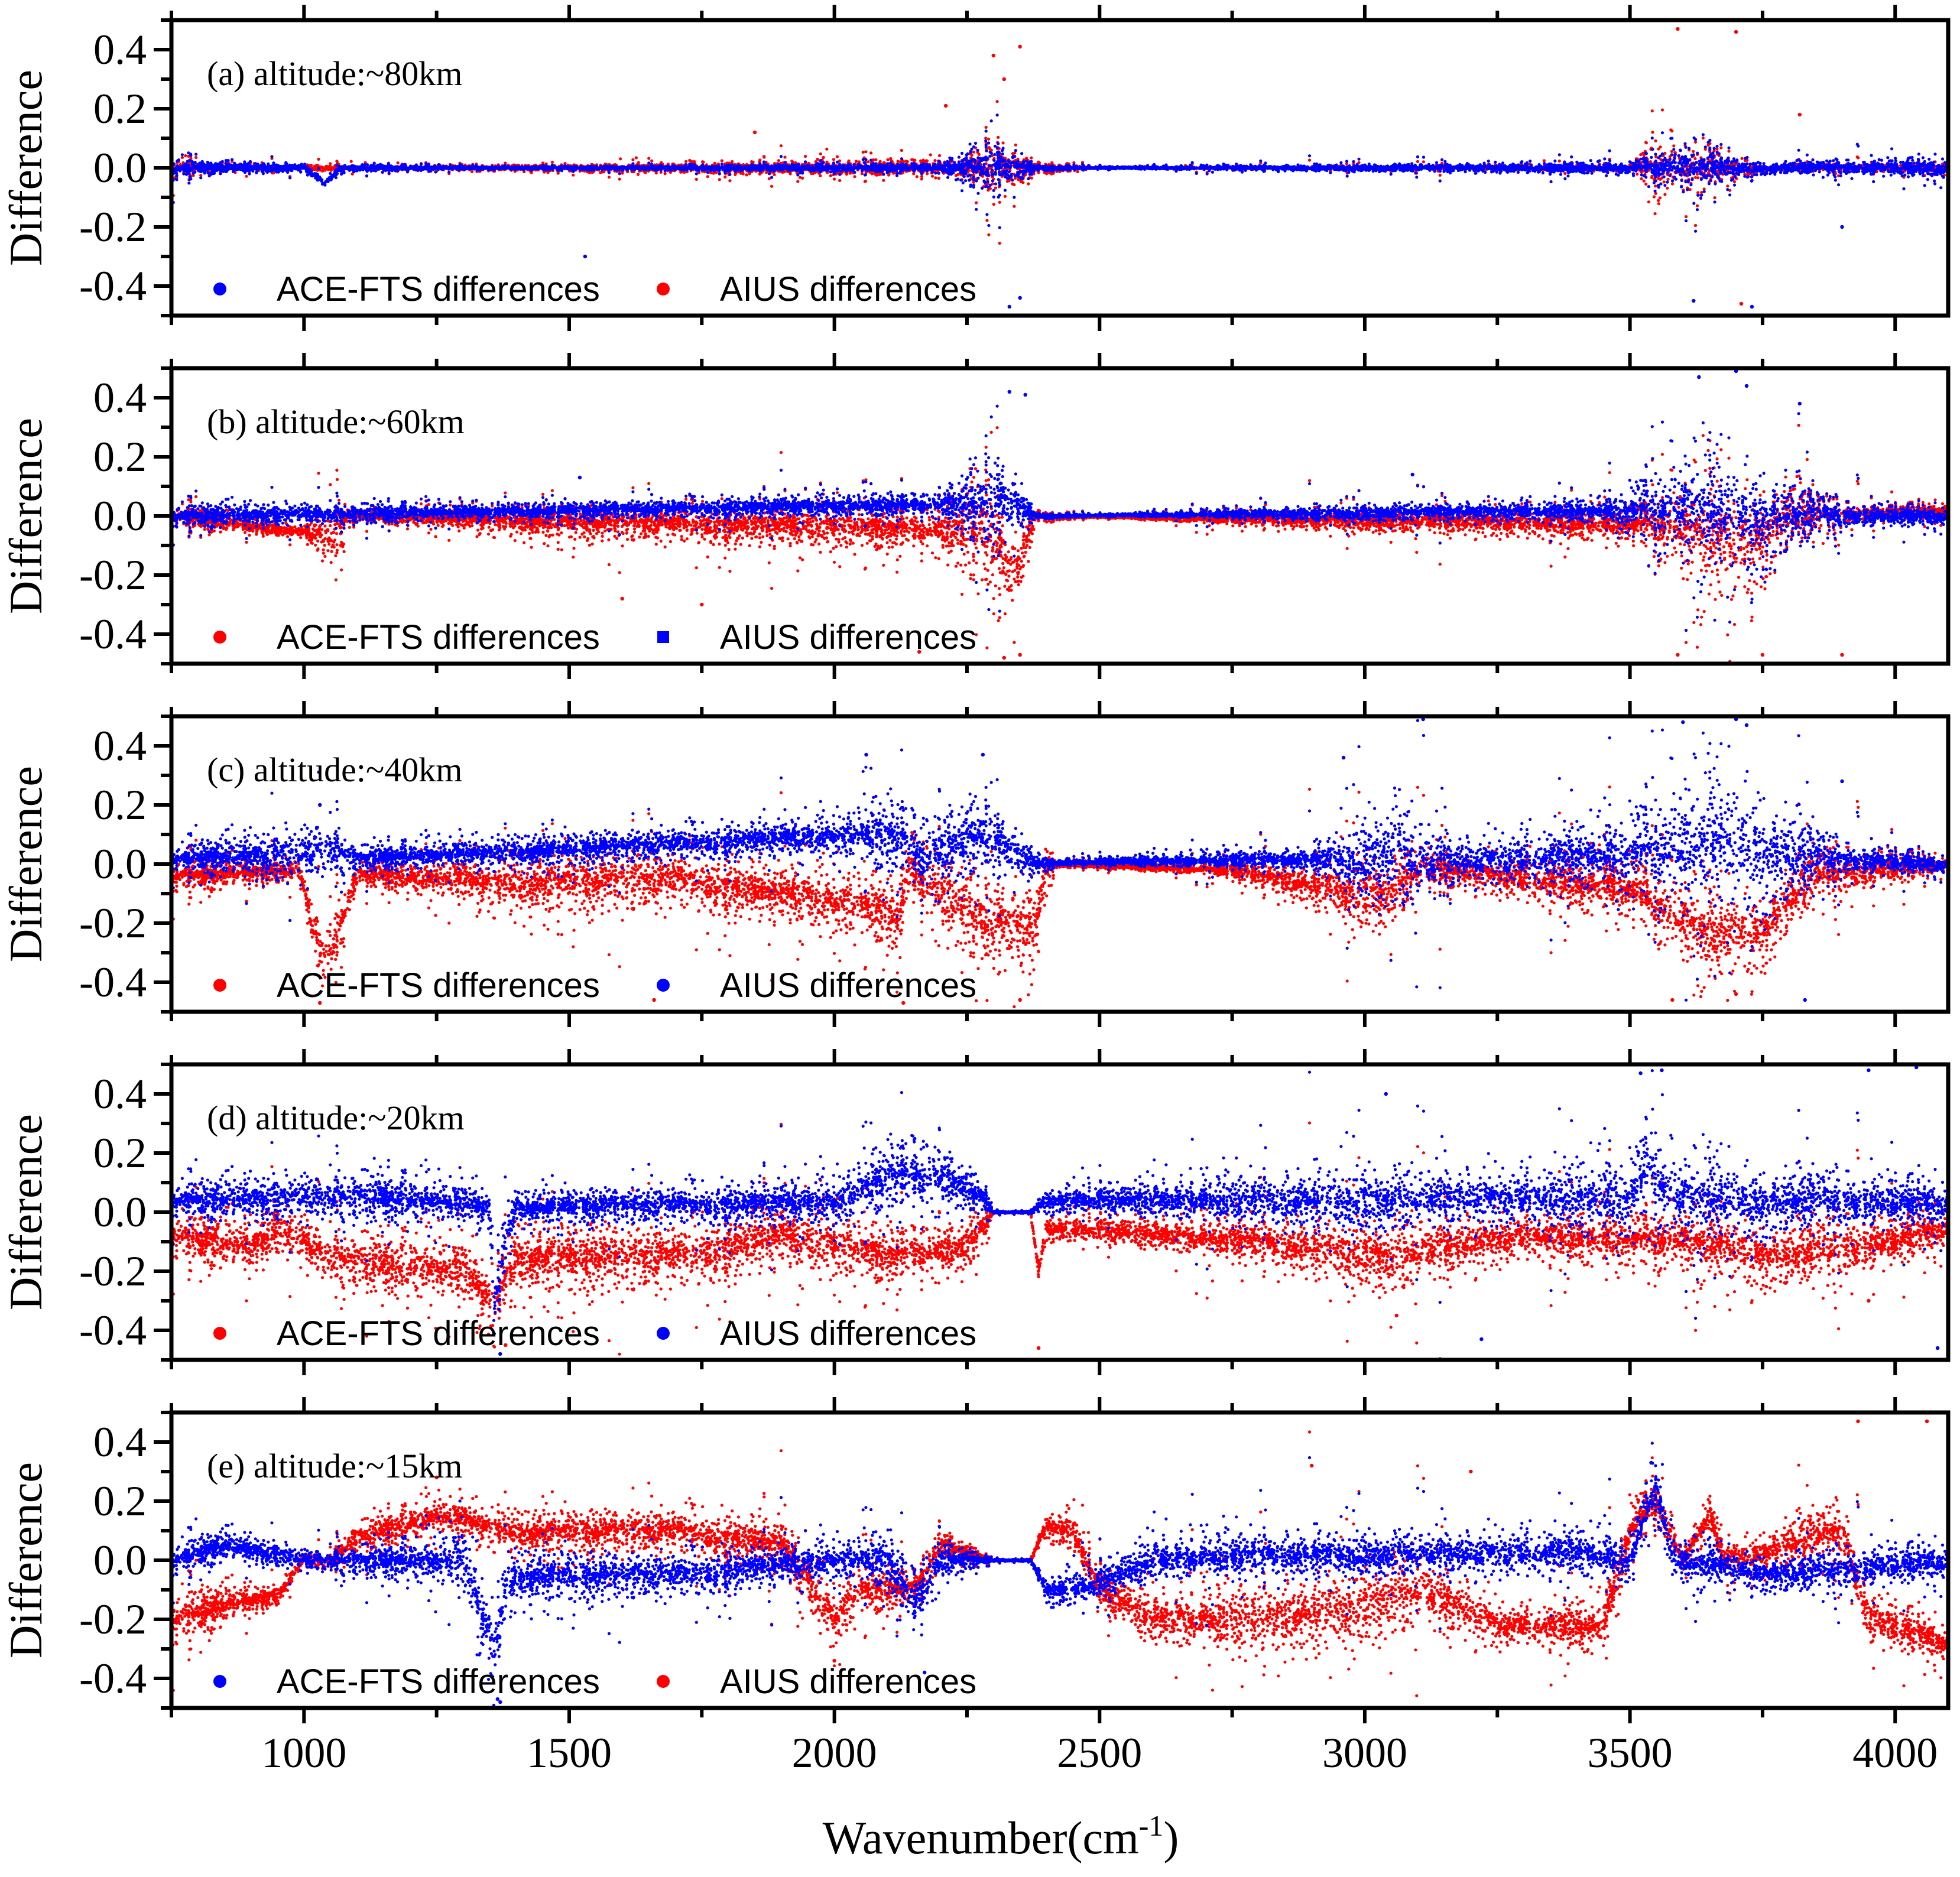 Image resolution: width=1960 pixels, height=1877 pixels. Describe the element at coordinates (1365, 1753) in the screenshot. I see `x-tick-label: 3000` at that location.